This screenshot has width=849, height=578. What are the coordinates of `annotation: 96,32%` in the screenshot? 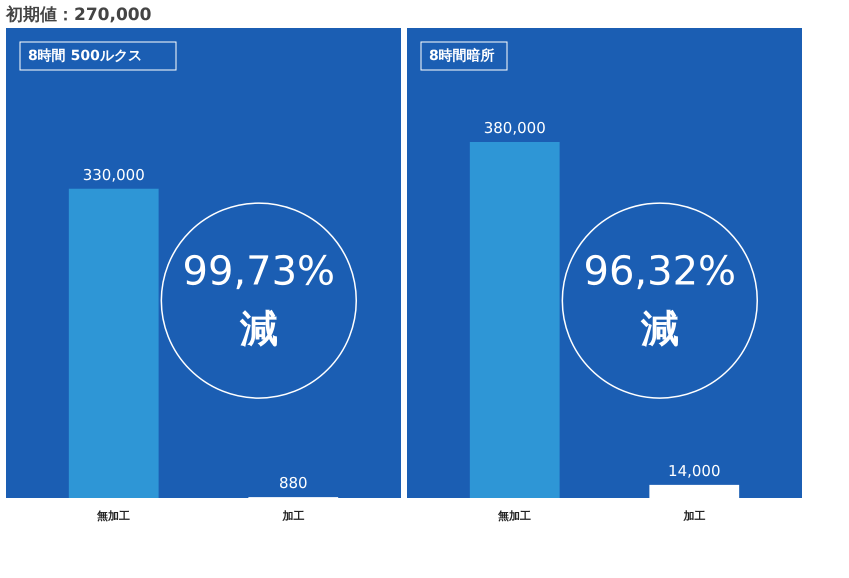 It's located at (660, 271).